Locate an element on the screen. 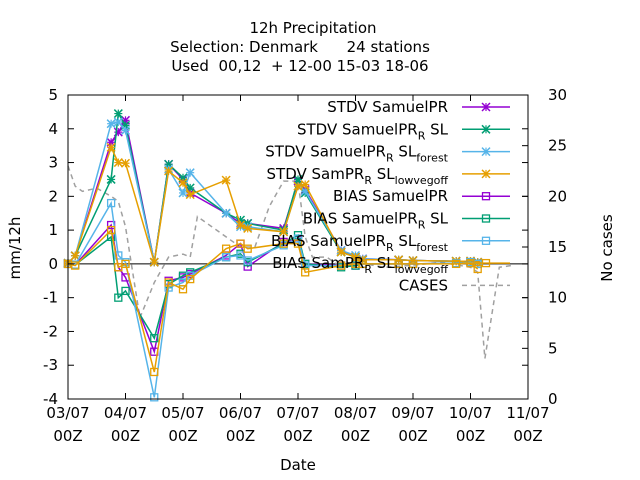 This screenshot has width=640, height=480. x-tick-label-date: 08/07 is located at coordinates (355, 413).